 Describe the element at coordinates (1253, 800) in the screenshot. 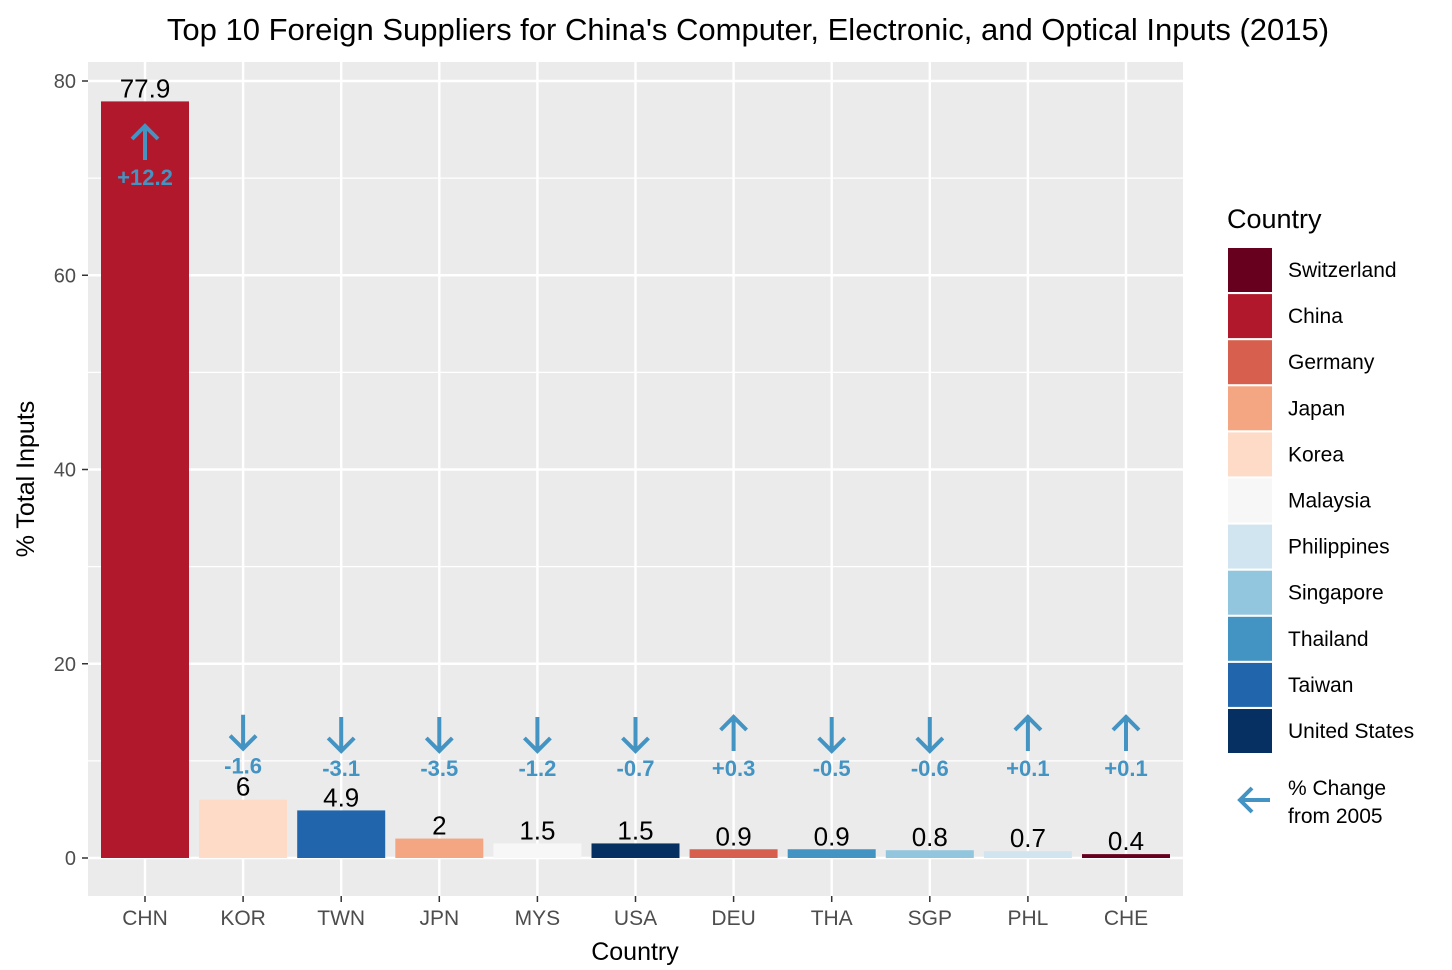

I see `arrow-legend-icon` at that location.